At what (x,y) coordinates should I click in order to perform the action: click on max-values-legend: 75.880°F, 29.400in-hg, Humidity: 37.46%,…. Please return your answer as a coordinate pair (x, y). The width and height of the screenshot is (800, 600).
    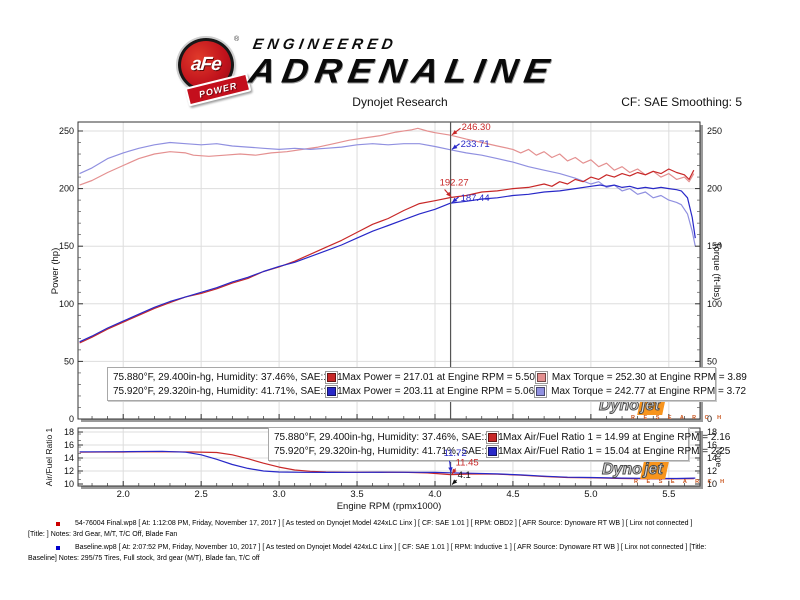
    Looking at the image, I should click on (427, 384).